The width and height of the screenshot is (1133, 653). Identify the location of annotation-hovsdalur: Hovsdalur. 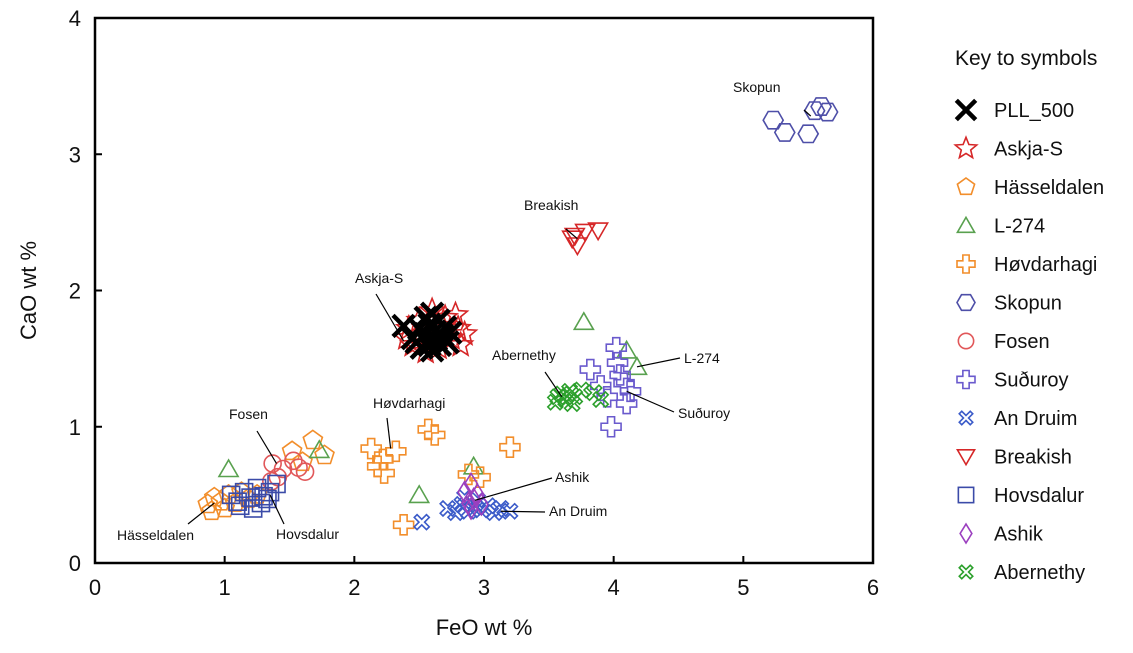
(307, 534).